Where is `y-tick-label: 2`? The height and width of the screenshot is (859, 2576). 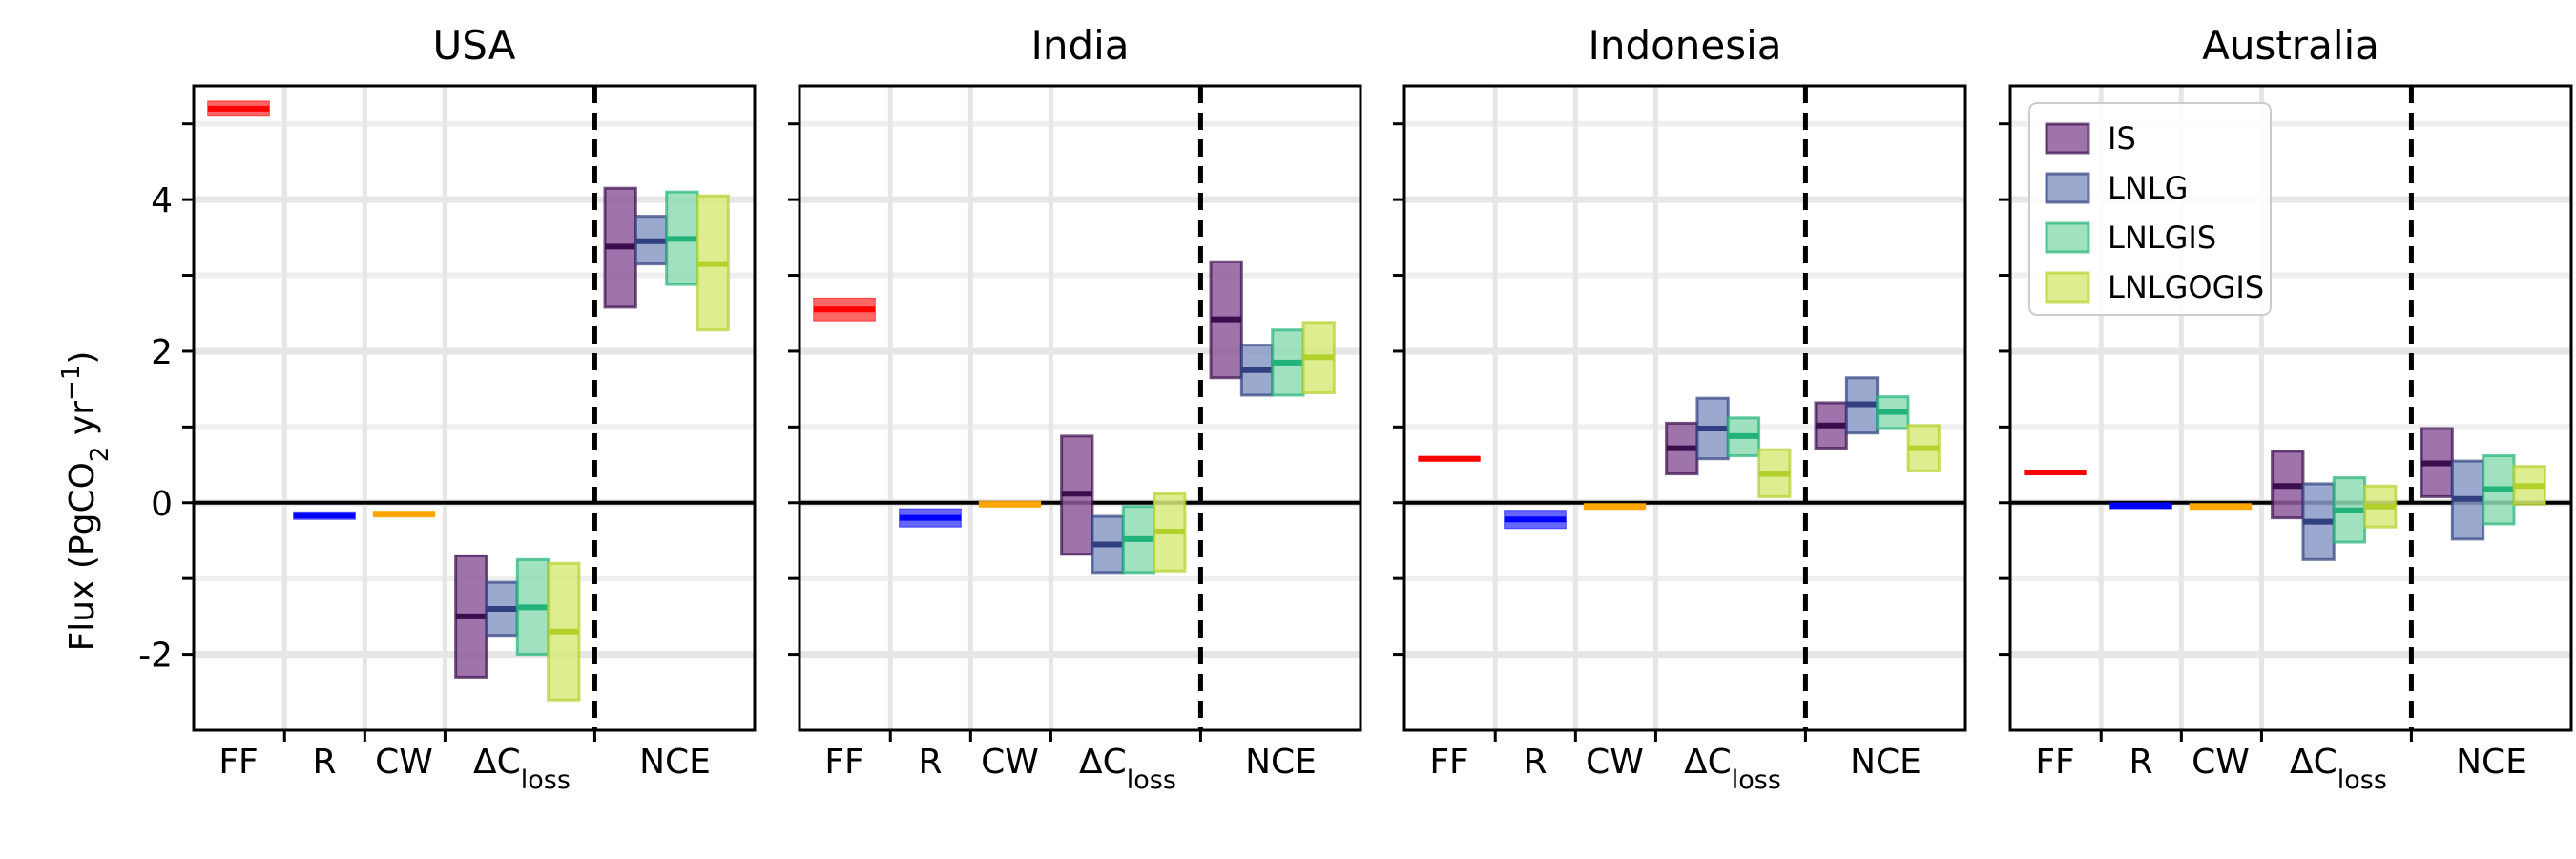
y-tick-label: 2 is located at coordinates (162, 352).